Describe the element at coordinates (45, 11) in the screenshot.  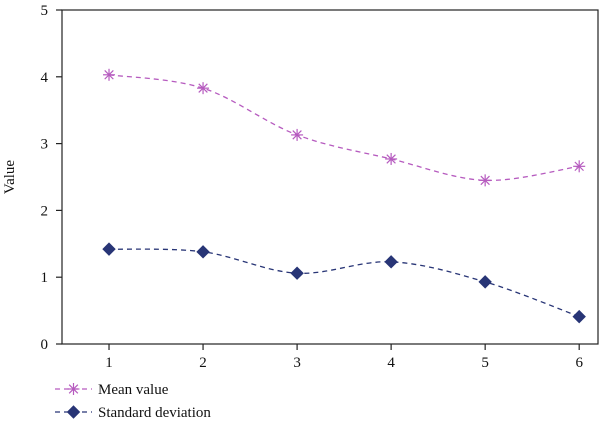
I see `y-tick-label: 5` at that location.